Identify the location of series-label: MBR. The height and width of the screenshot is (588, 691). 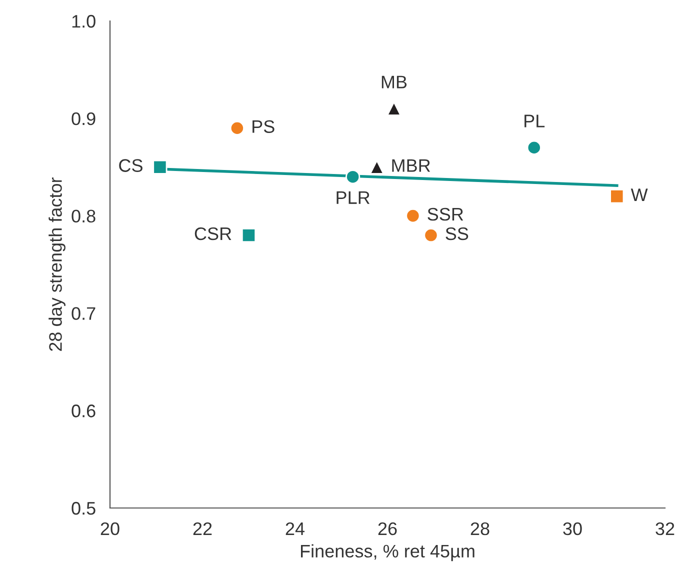
(411, 165).